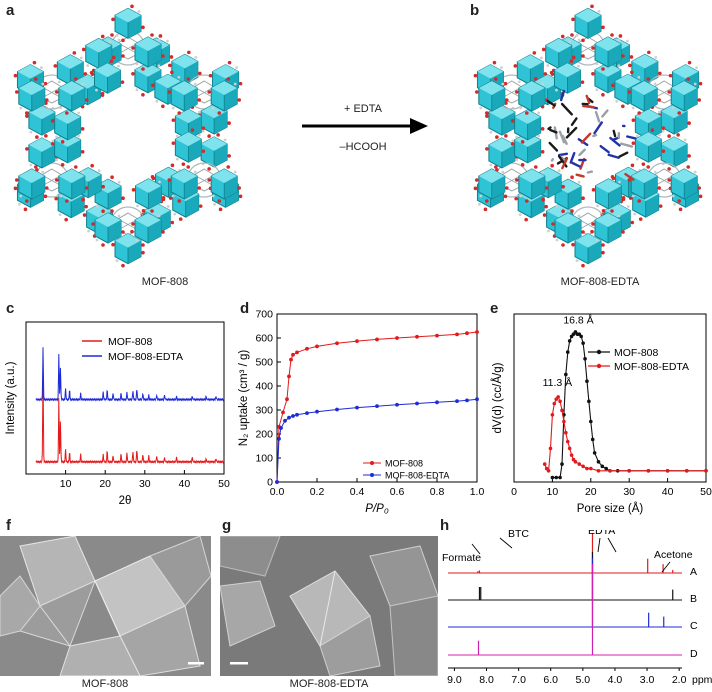 Image resolution: width=712 pixels, height=692 pixels. What do you see at coordinates (679, 680) in the screenshot?
I see `x-tick-label: 2.0` at bounding box center [679, 680].